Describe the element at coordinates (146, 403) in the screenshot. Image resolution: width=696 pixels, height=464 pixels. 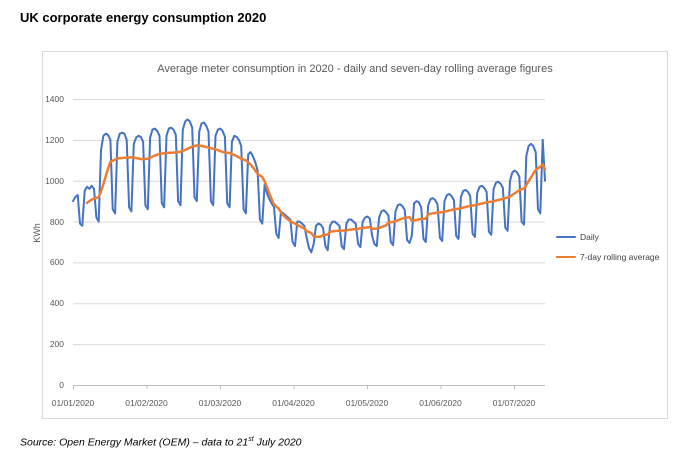
I see `x-tick-label: 01/02/2020` at that location.